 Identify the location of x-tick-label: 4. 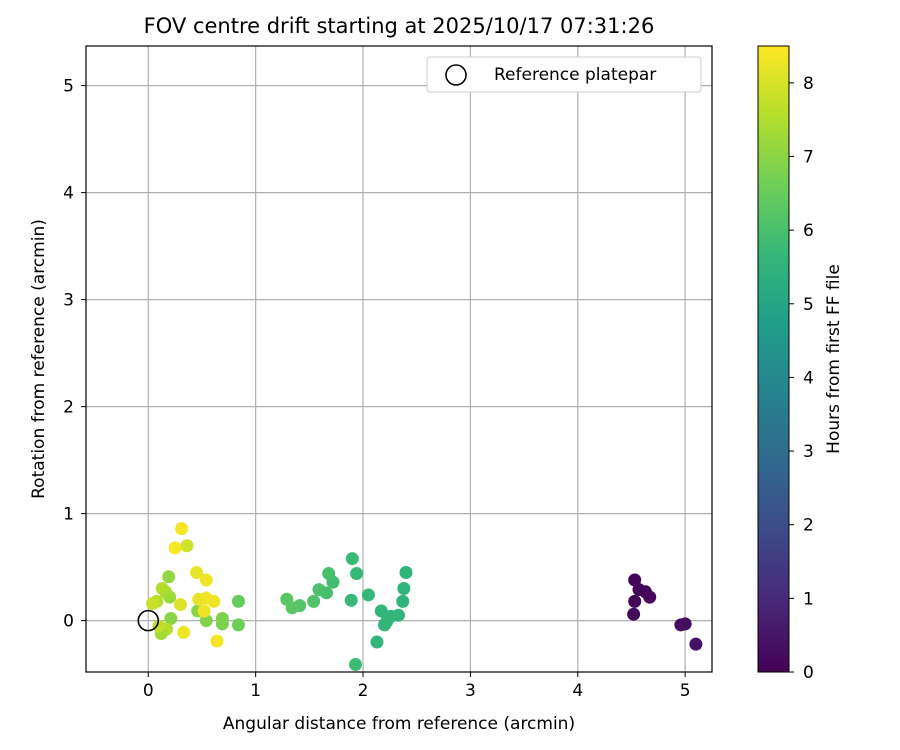
(577, 691).